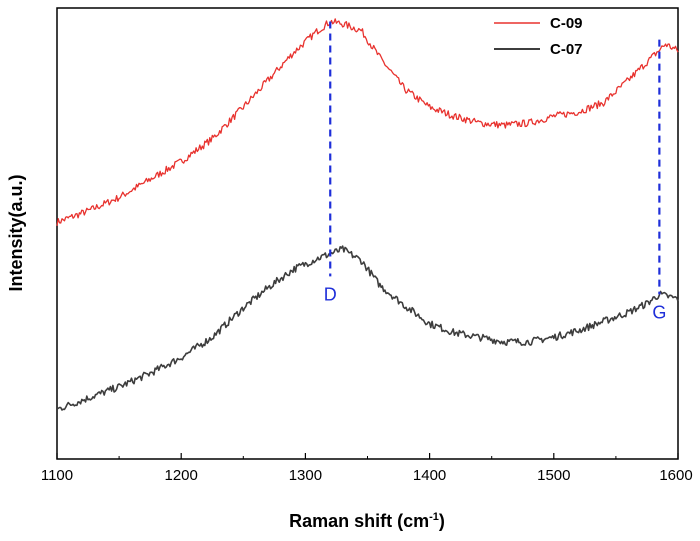 The image size is (700, 541). I want to click on legend: C-09 C-07, so click(538, 36).